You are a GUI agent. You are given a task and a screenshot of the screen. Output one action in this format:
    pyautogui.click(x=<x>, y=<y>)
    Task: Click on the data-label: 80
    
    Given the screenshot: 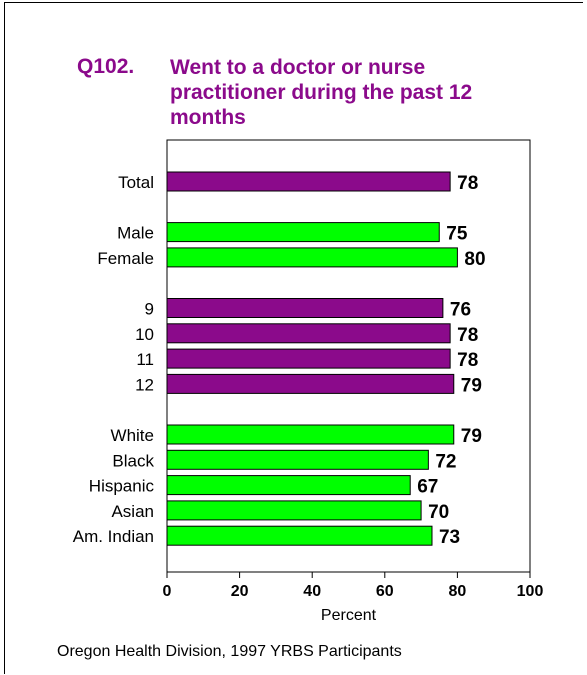 What is the action you would take?
    pyautogui.click(x=474, y=259)
    